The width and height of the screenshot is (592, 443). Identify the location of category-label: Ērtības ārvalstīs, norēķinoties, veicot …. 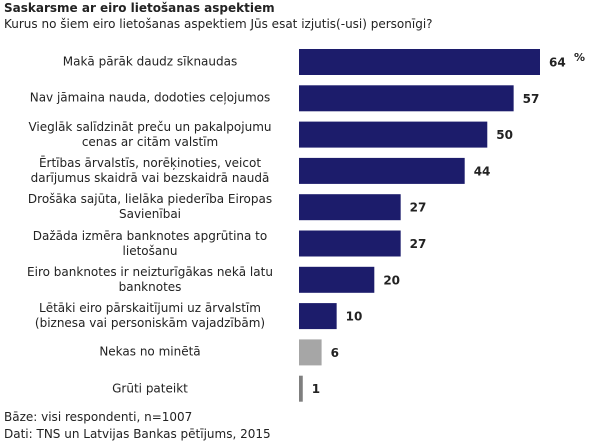
(150, 170).